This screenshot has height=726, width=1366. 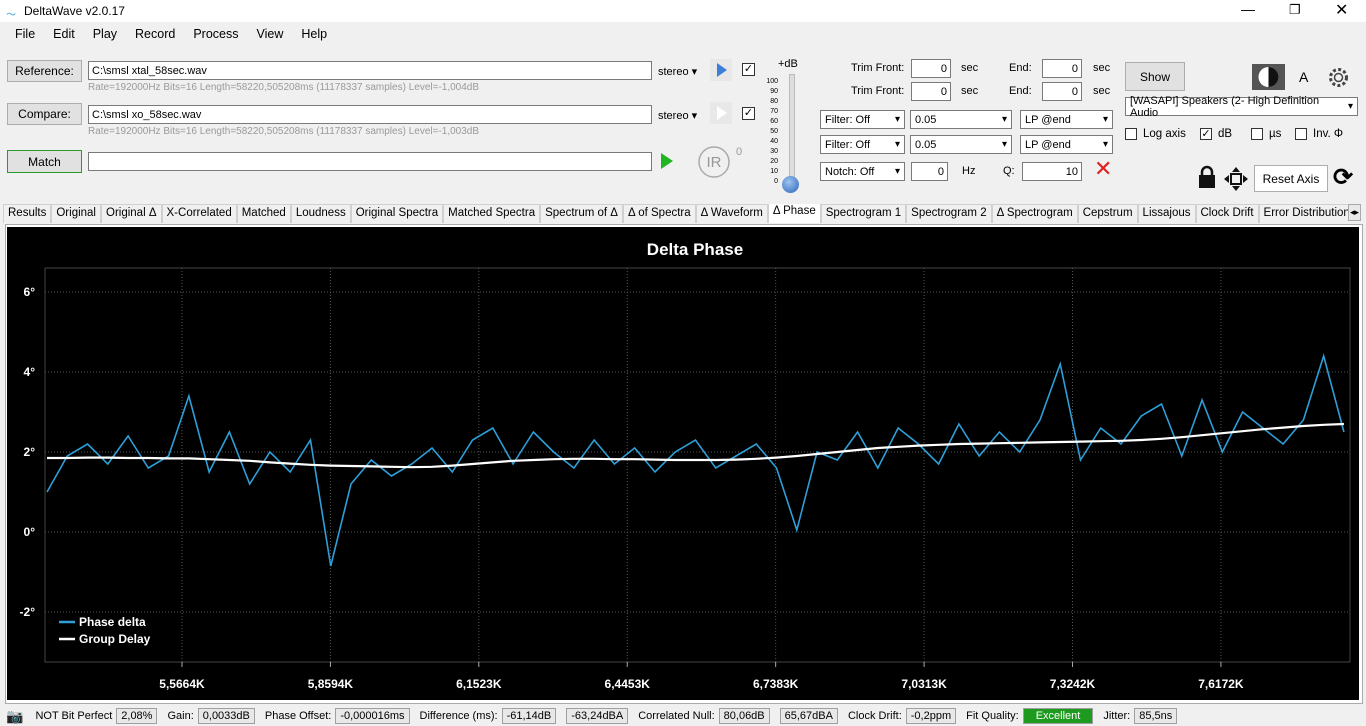 What do you see at coordinates (1107, 213) in the screenshot?
I see `tab: Cepstrum` at bounding box center [1107, 213].